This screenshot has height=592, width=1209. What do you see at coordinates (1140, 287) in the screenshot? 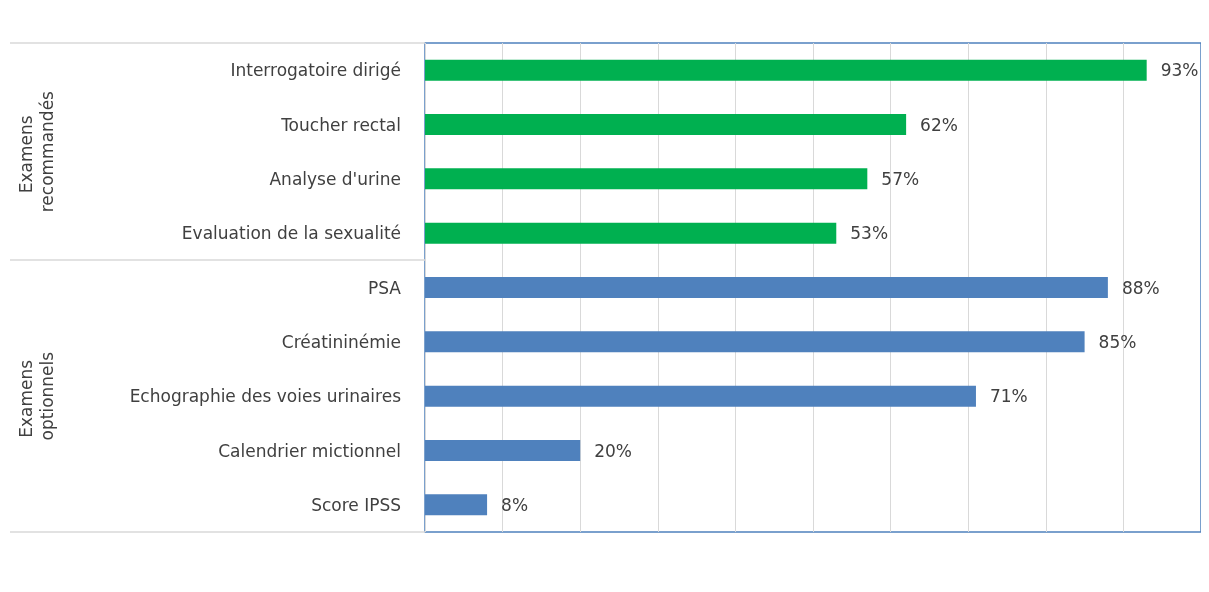
I see `data-label: 88%` at bounding box center [1140, 287].